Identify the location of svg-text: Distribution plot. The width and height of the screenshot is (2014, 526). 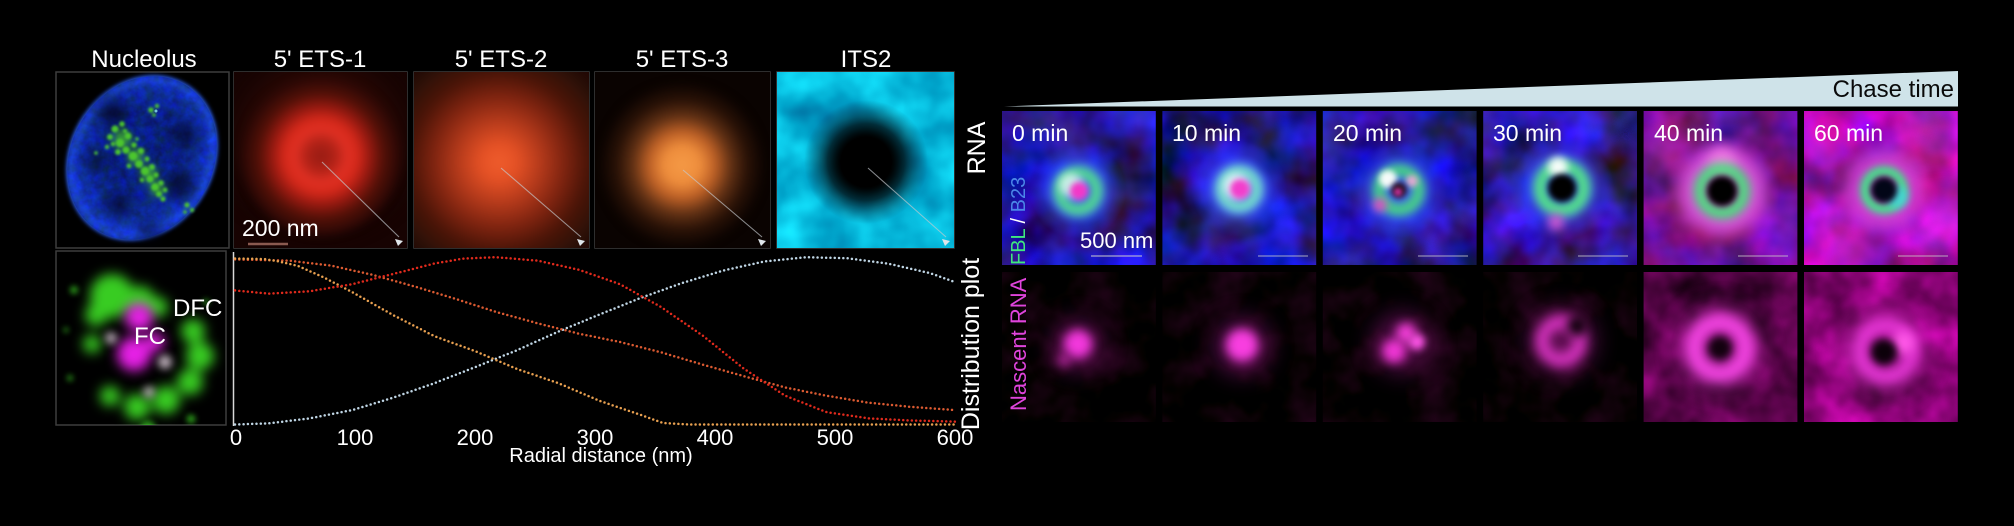
(971, 344).